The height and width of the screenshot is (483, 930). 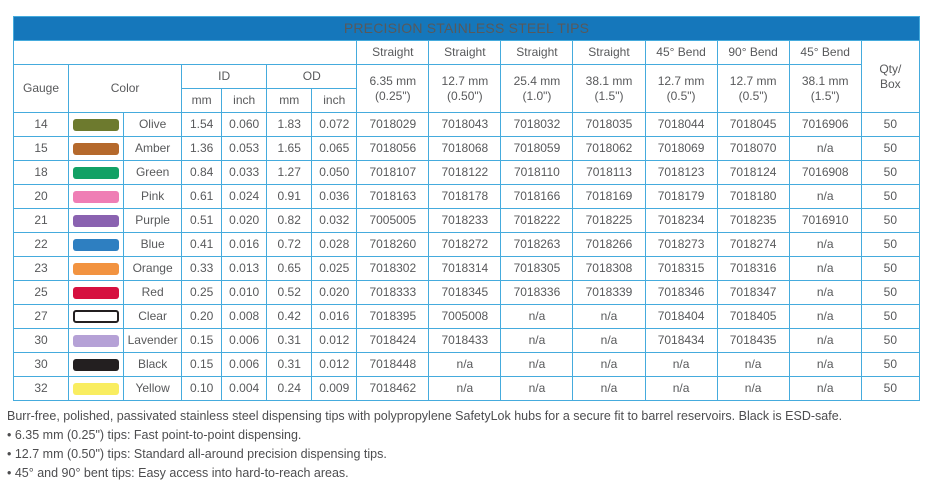 What do you see at coordinates (825, 124) in the screenshot?
I see `part-number-cell: 7016906` at bounding box center [825, 124].